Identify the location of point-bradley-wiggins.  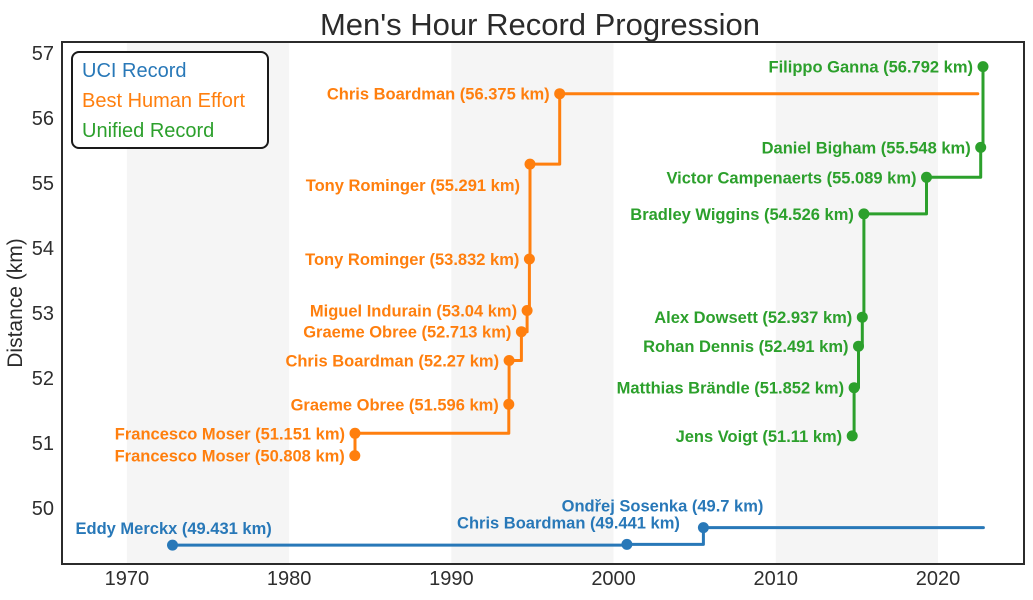
(864, 214).